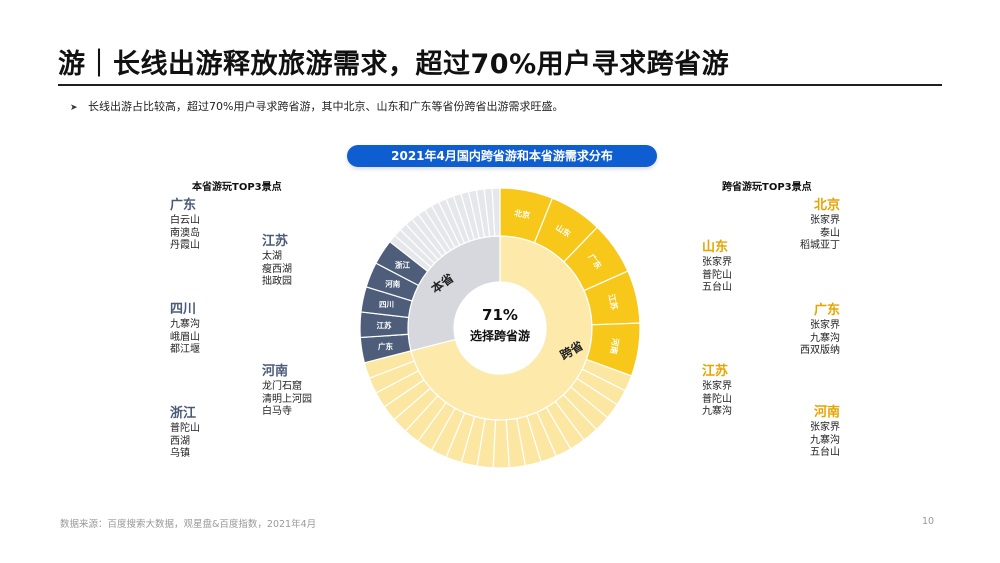  Describe the element at coordinates (386, 304) in the screenshot. I see `intra-outer-label: 四川` at that location.